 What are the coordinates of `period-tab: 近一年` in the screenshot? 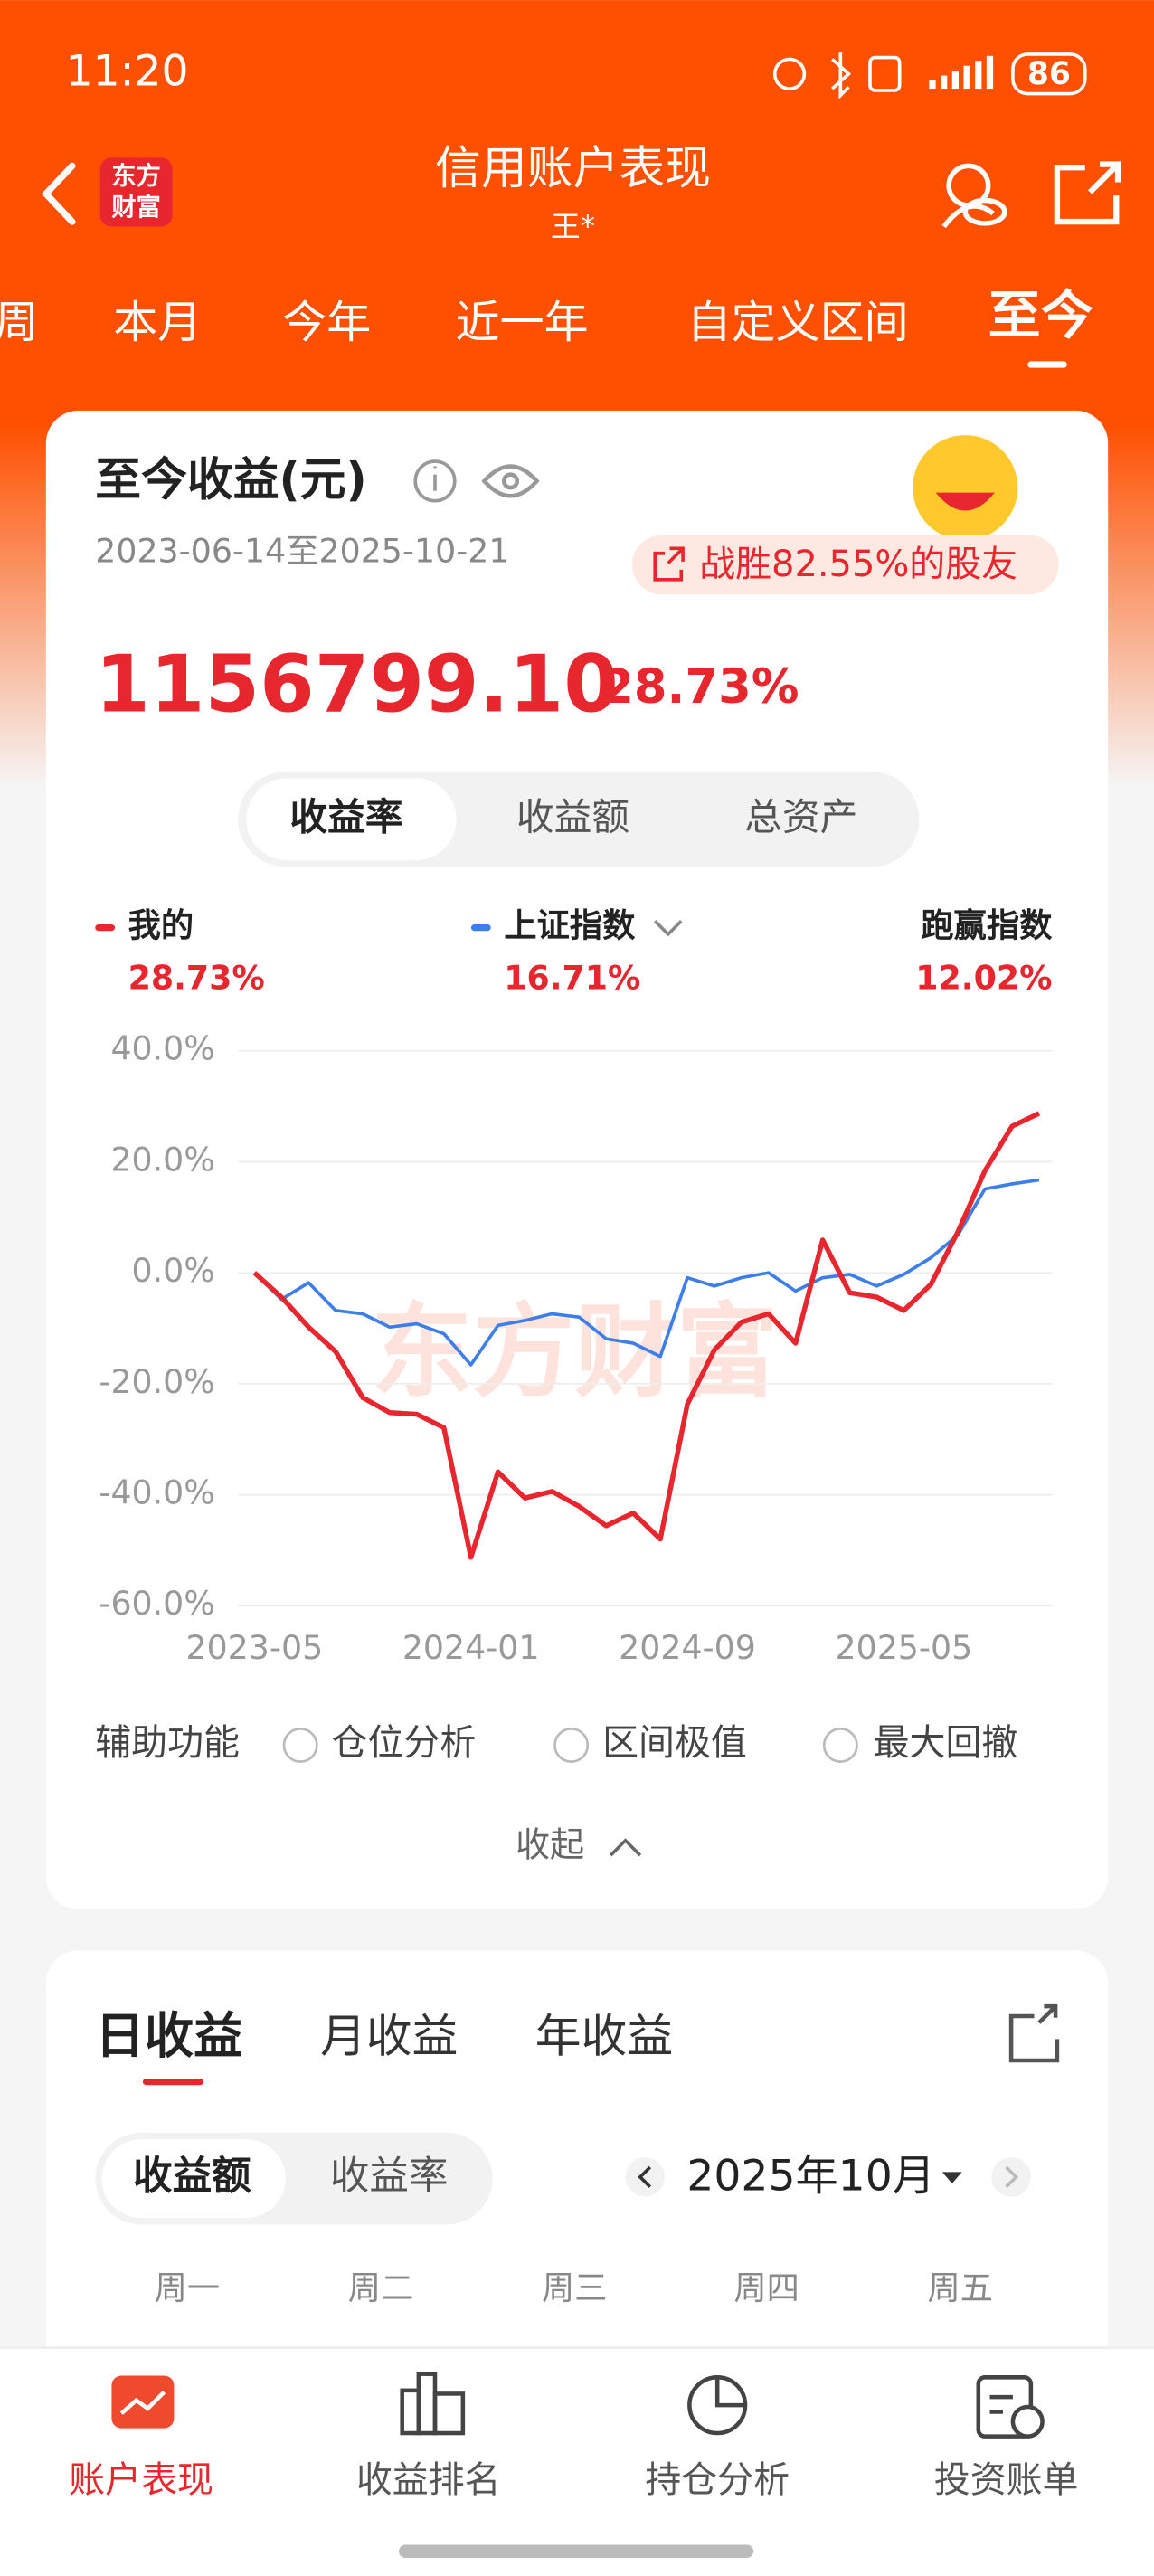 It's located at (522, 323).